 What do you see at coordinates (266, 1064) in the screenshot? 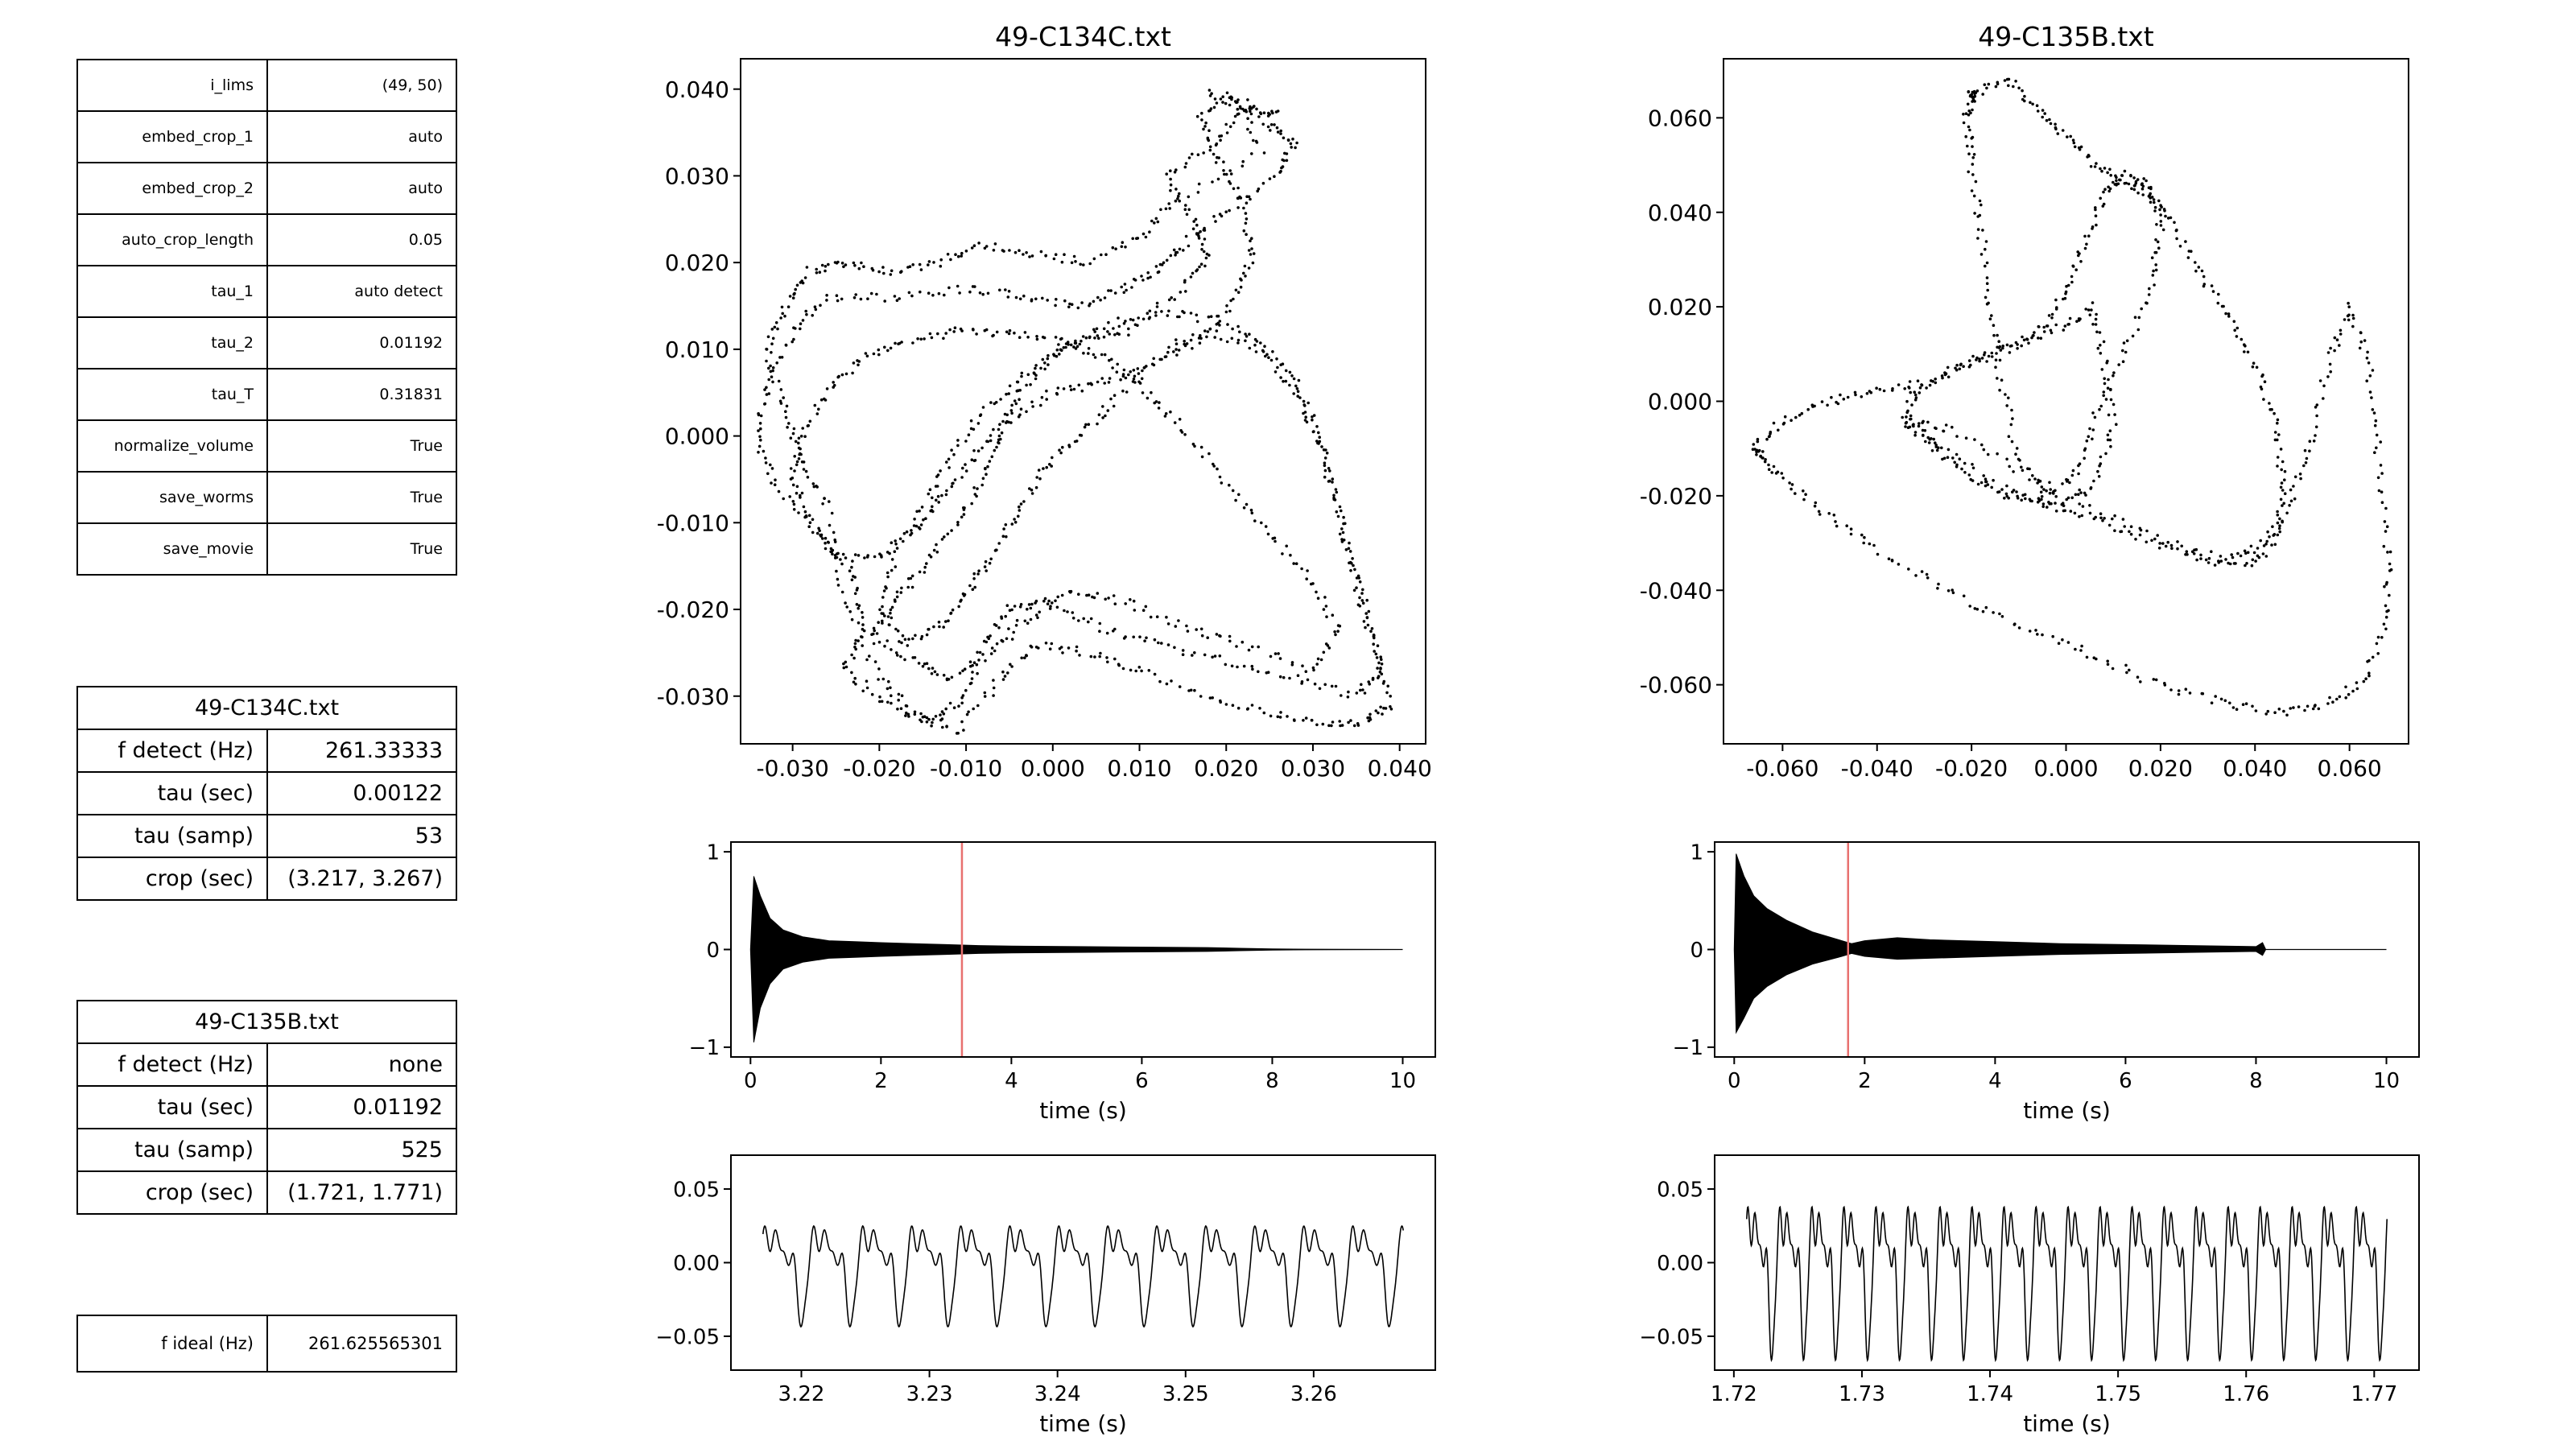
I see `file2-row: f detect (Hz) none` at bounding box center [266, 1064].